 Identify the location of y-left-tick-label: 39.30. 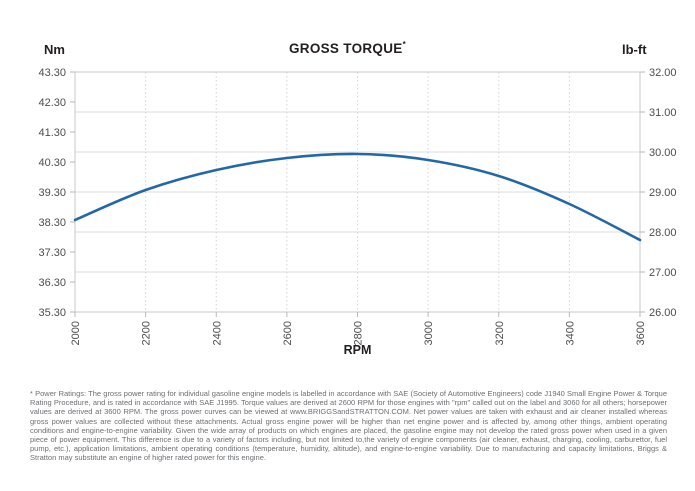
(52, 193).